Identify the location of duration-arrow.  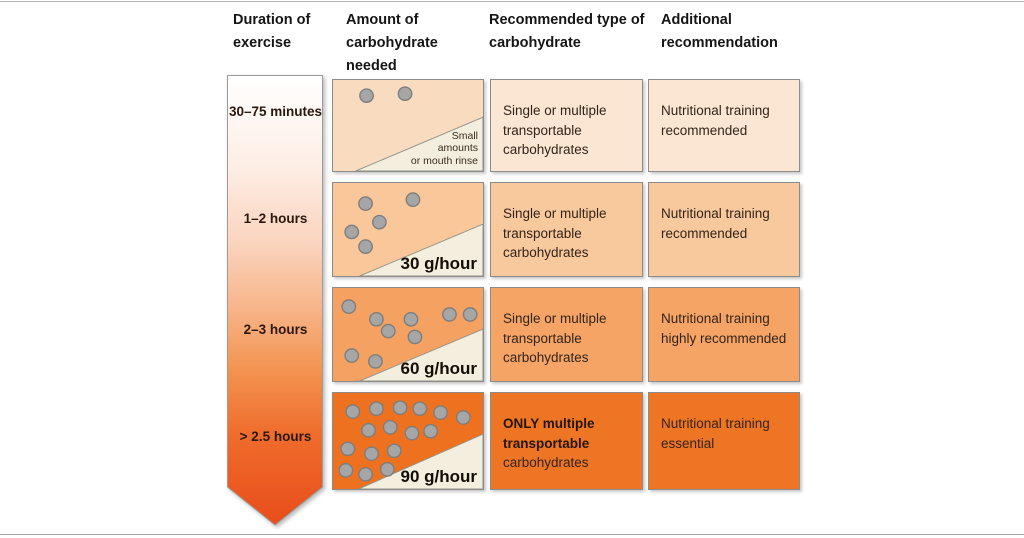
(275, 300).